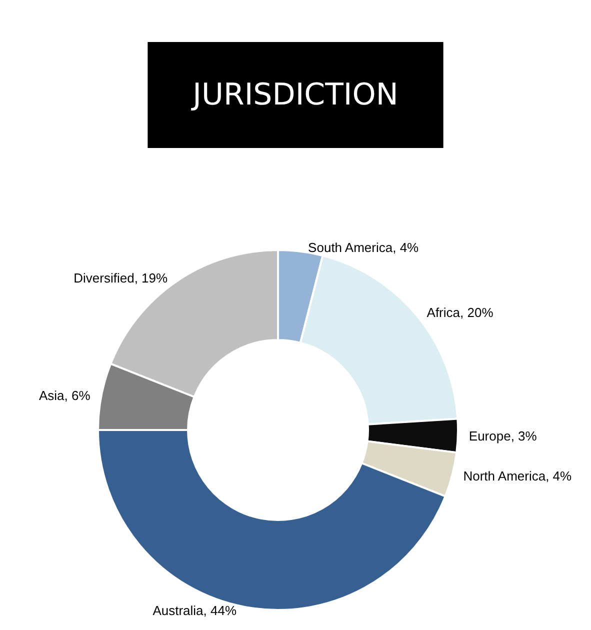 Image resolution: width=591 pixels, height=630 pixels. Describe the element at coordinates (460, 312) in the screenshot. I see `slice-label: Africa, 20%` at that location.